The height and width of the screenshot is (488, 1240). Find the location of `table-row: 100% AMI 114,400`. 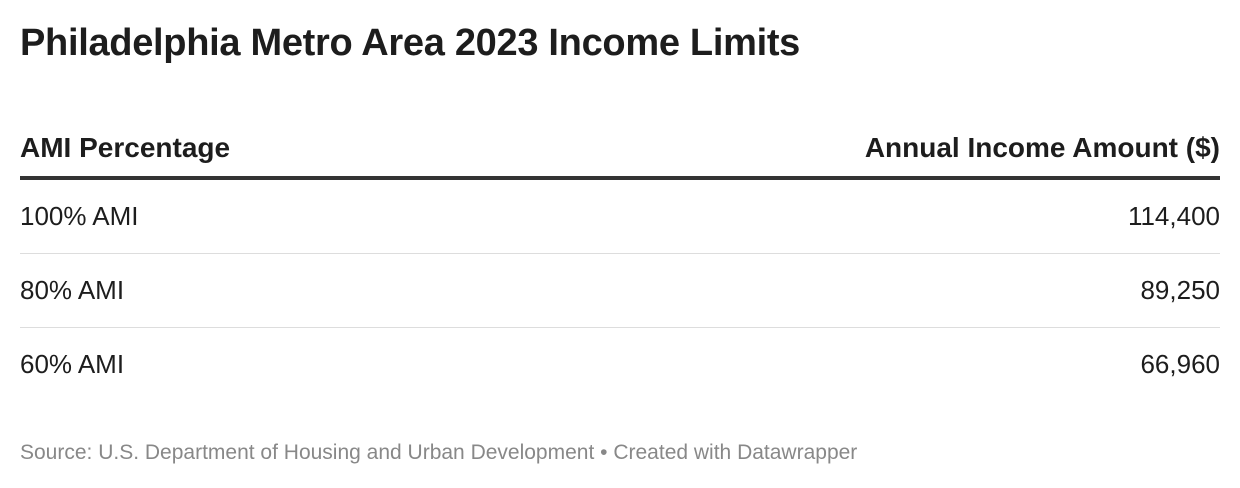

table-row: 100% AMI 114,400 is located at coordinates (620, 217).